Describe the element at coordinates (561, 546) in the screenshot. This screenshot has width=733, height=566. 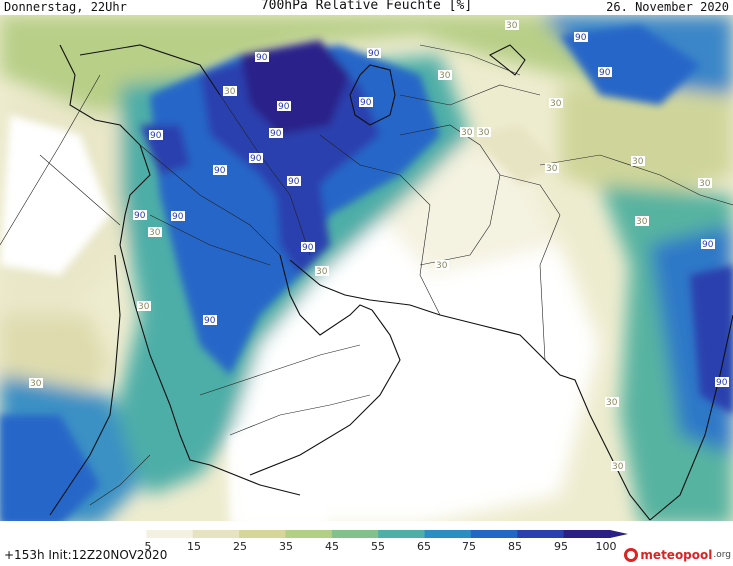
I see `colorbar-tick: 95` at that location.